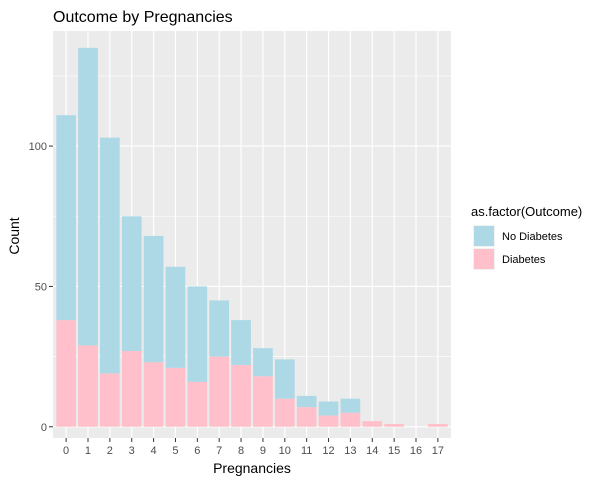 Image resolution: width=616 pixels, height=485 pixels. What do you see at coordinates (143, 17) in the screenshot?
I see `chart-title: Outcome by Pregnancies` at bounding box center [143, 17].